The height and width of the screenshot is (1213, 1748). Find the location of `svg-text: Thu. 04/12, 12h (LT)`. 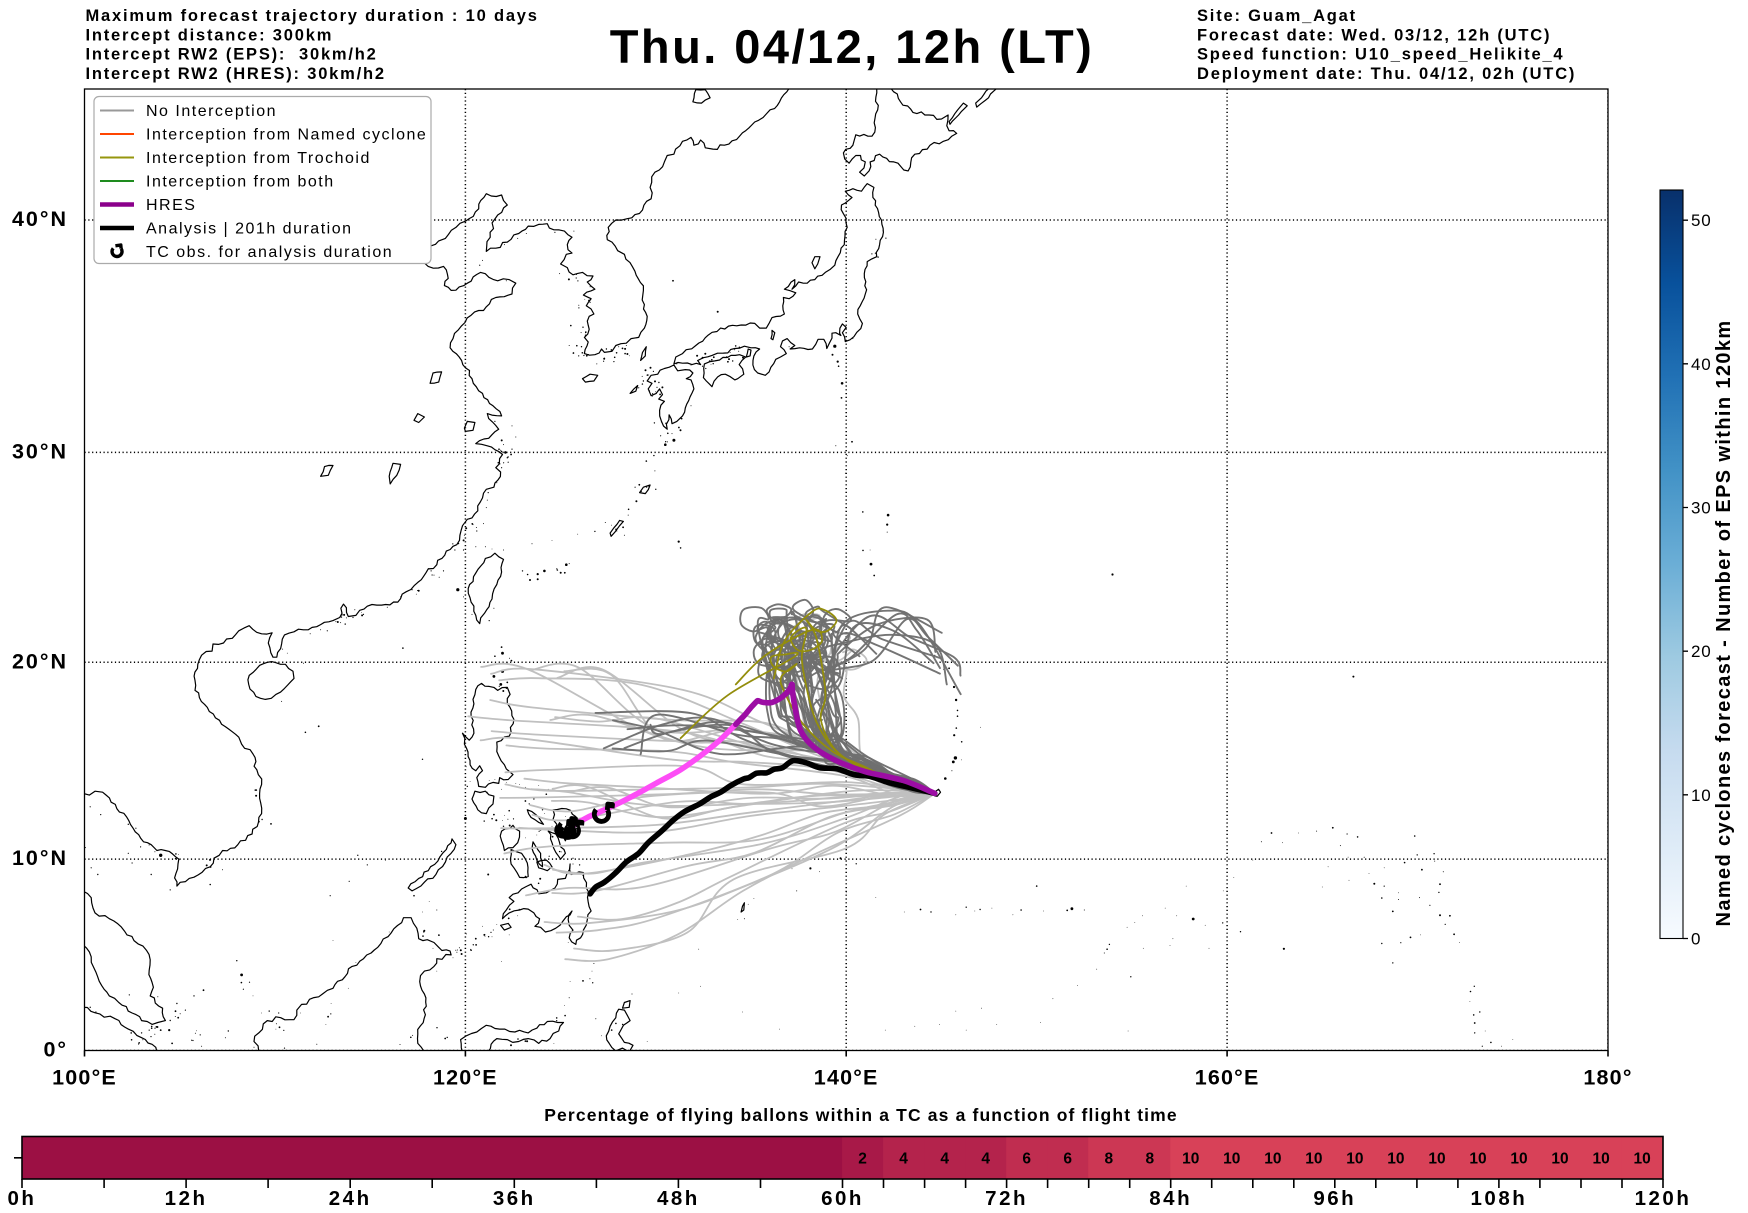

svg-text: Thu. 04/12, 12h (LT) is located at coordinates (852, 46).